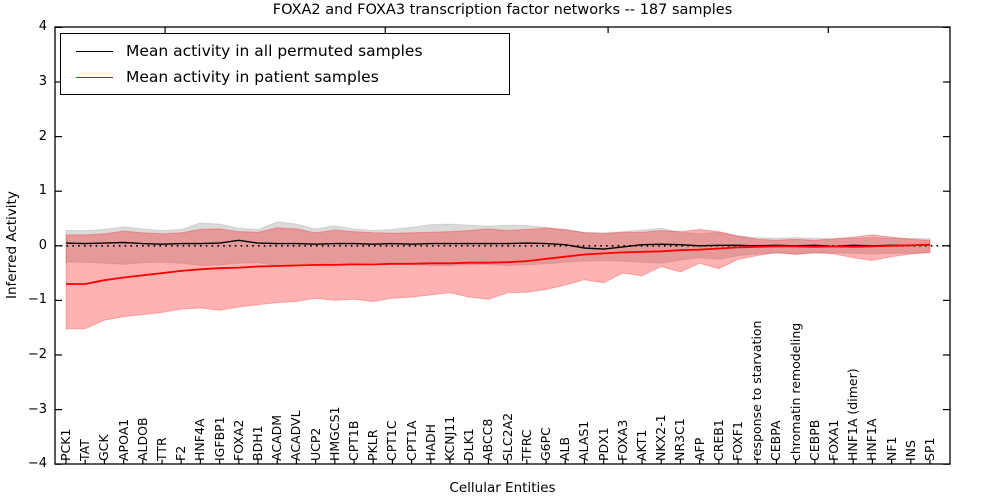  What do you see at coordinates (94, 51) in the screenshot?
I see `legend-line-black` at bounding box center [94, 51].